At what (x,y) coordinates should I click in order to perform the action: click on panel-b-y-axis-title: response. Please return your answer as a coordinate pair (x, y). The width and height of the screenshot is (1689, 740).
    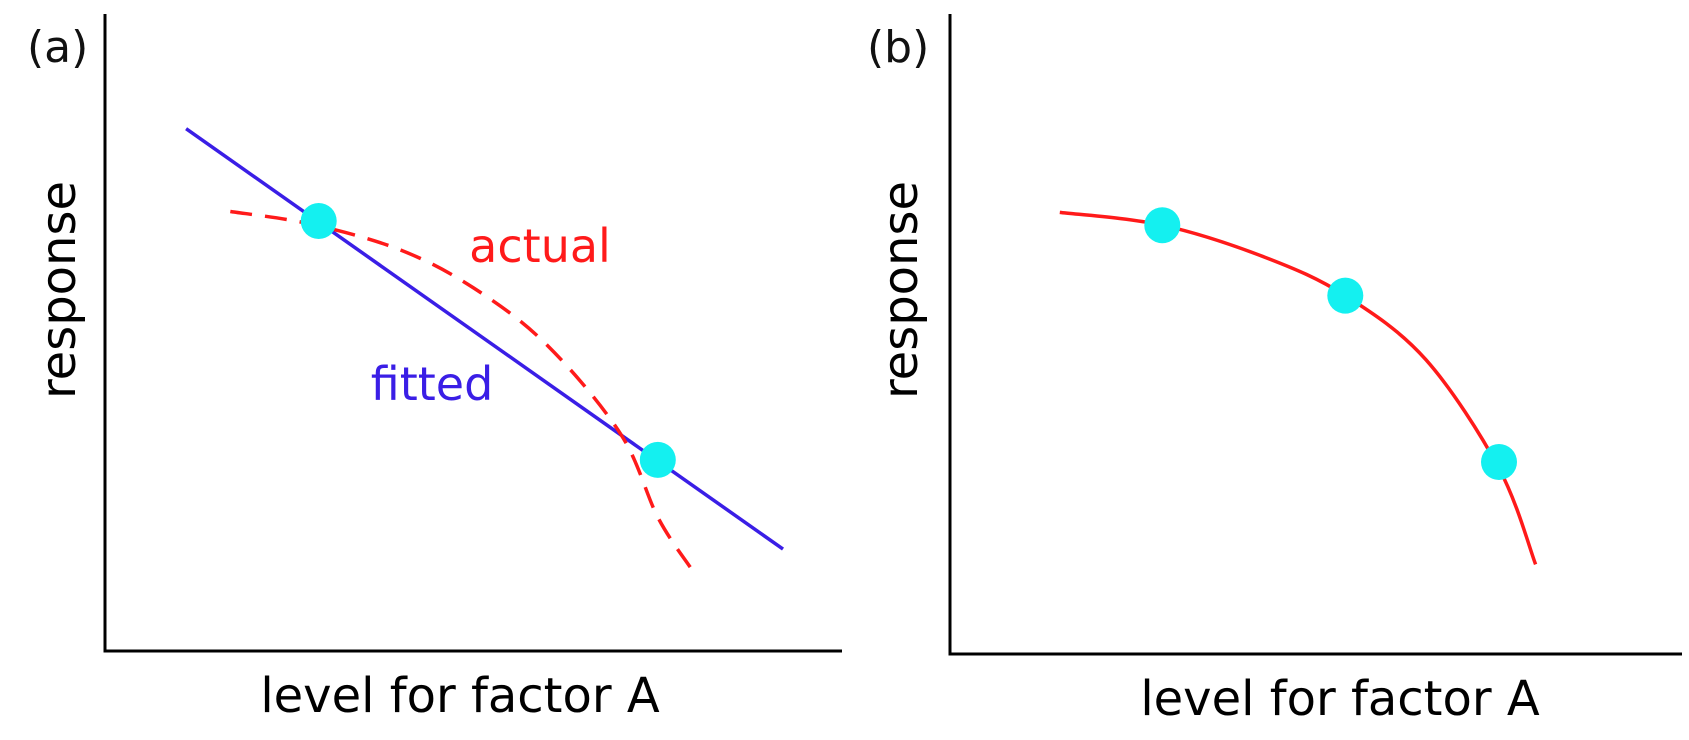
    Looking at the image, I should click on (901, 290).